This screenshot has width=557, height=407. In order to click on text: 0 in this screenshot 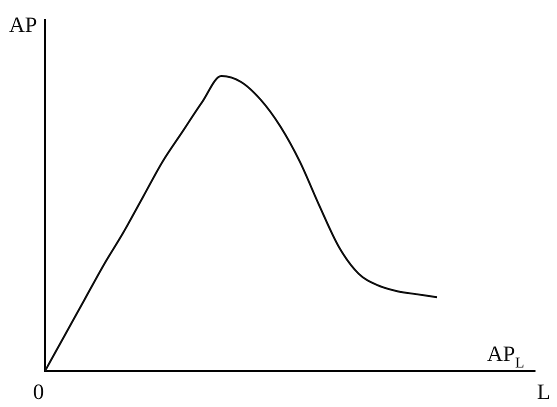, I will do `click(38, 391)`.